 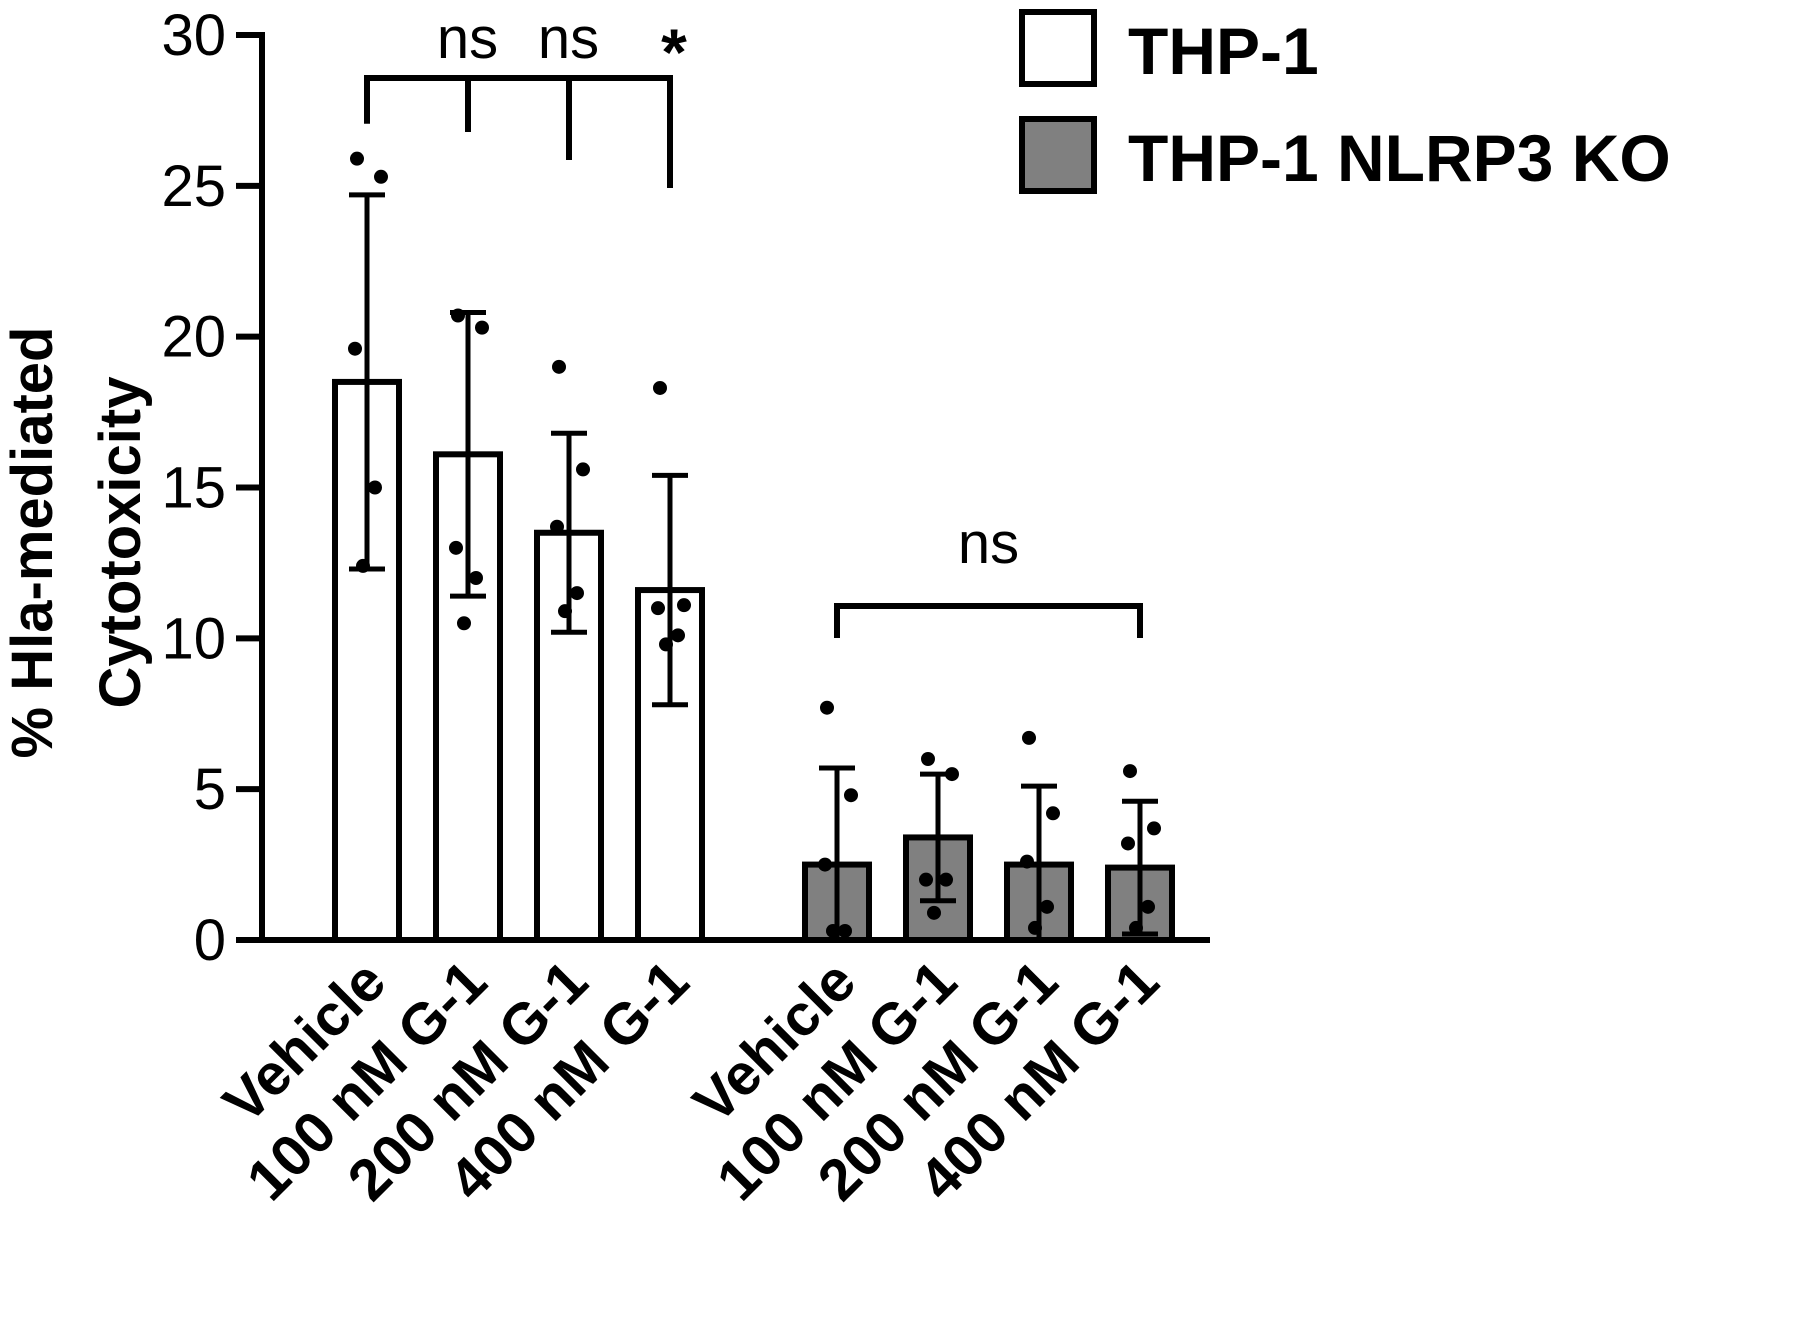 I want to click on legend-label: THP-1, so click(x=1223, y=51).